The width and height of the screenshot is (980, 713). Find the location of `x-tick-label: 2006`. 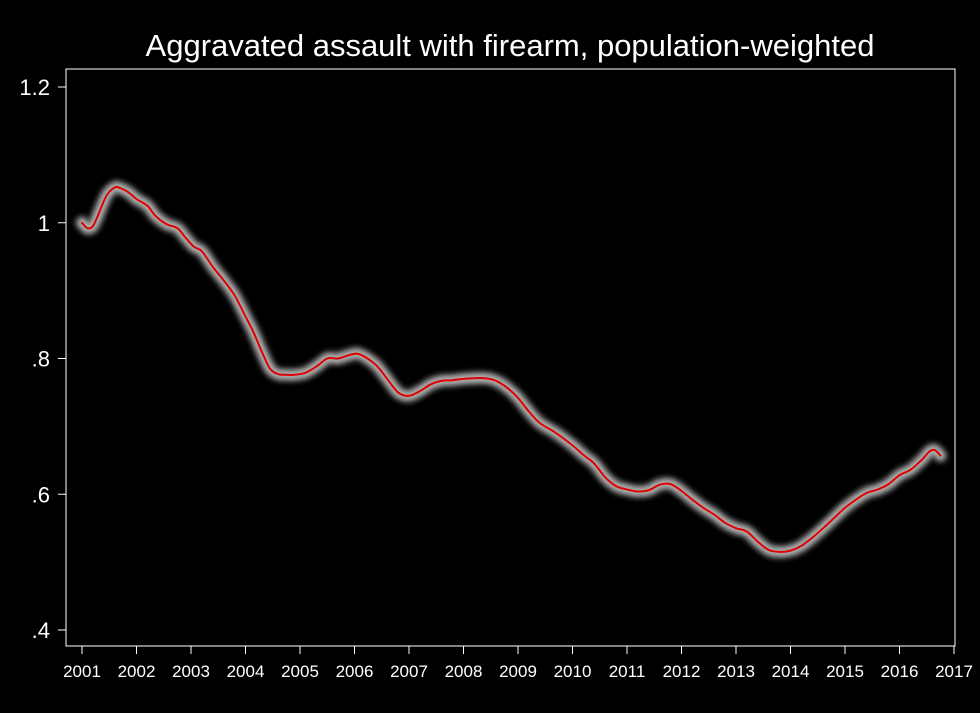

x-tick-label: 2006 is located at coordinates (355, 671).